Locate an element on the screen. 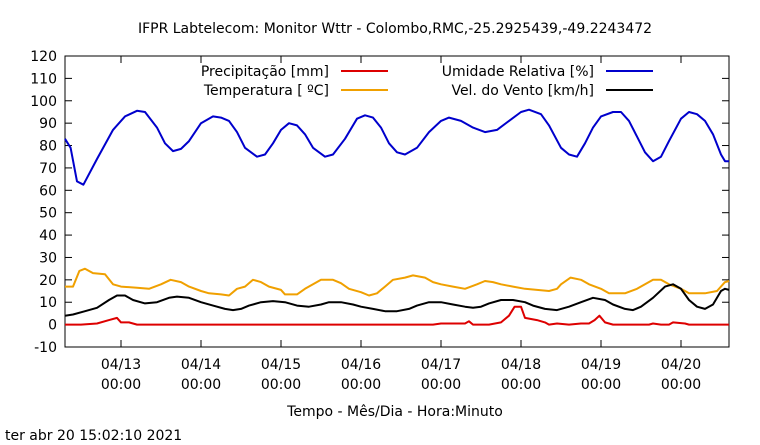  y-tick-label: 100 is located at coordinates (43, 102).